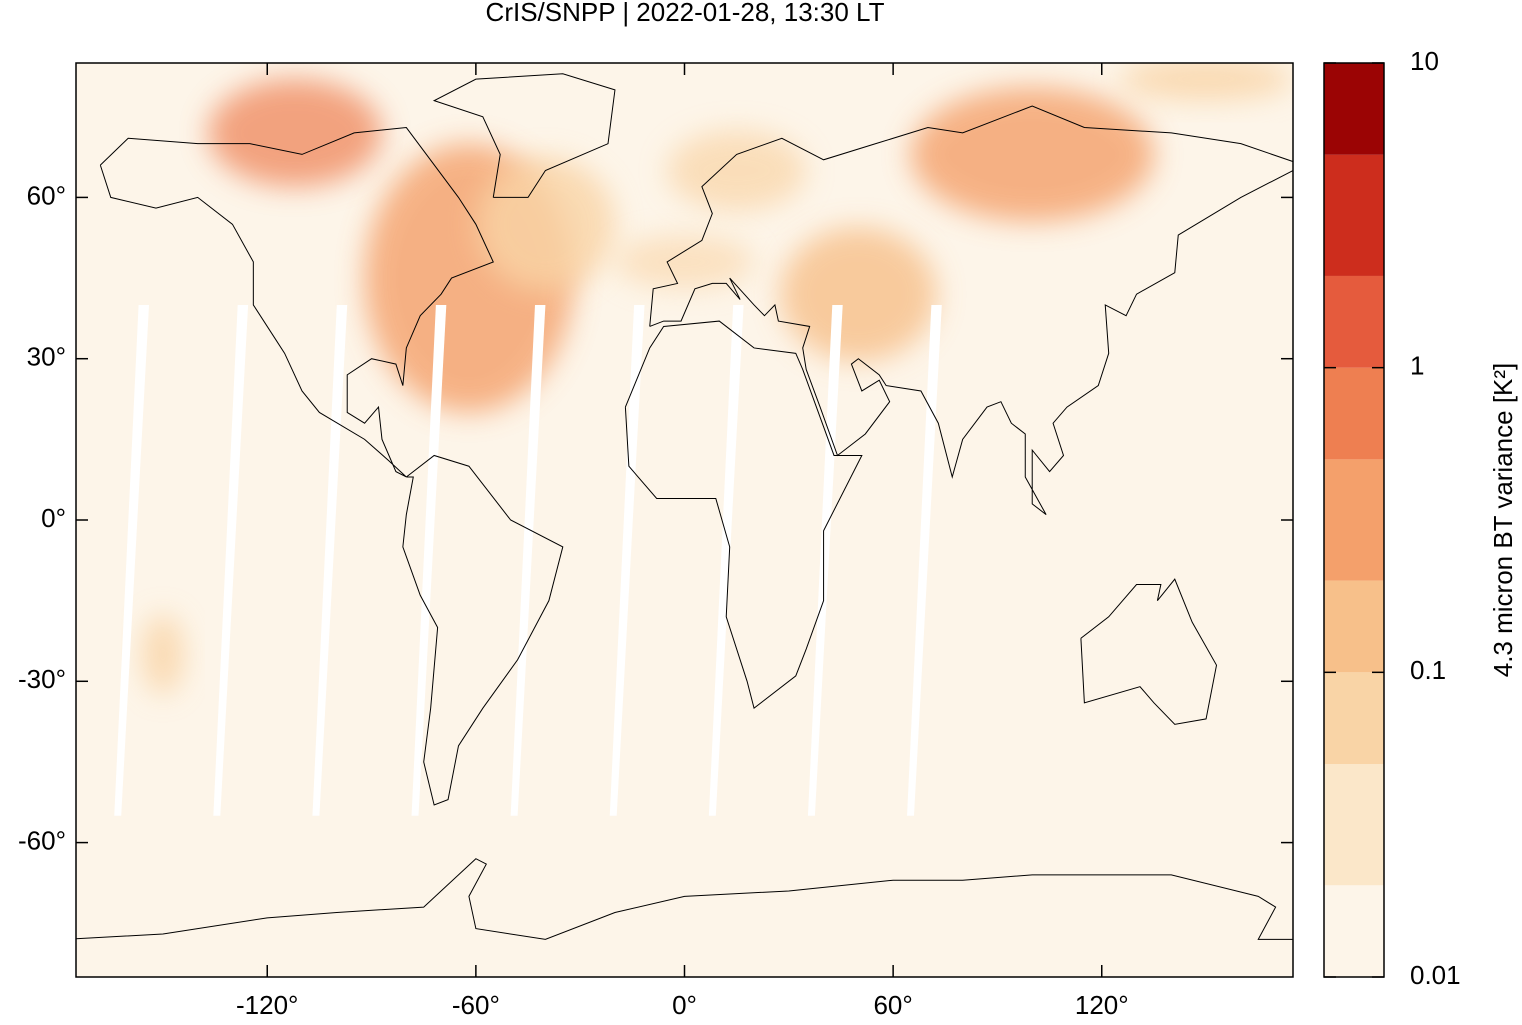 The height and width of the screenshot is (1025, 1522). I want to click on colorbar-frame, so click(1354, 520).